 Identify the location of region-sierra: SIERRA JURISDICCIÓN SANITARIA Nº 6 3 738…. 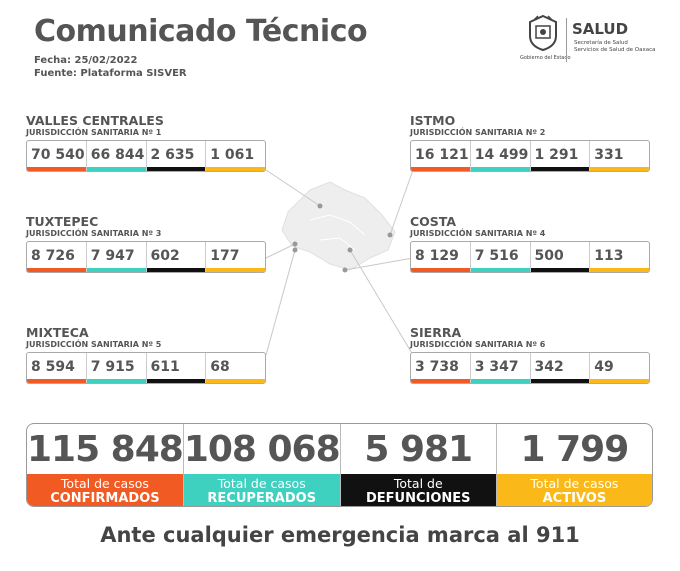
(530, 355).